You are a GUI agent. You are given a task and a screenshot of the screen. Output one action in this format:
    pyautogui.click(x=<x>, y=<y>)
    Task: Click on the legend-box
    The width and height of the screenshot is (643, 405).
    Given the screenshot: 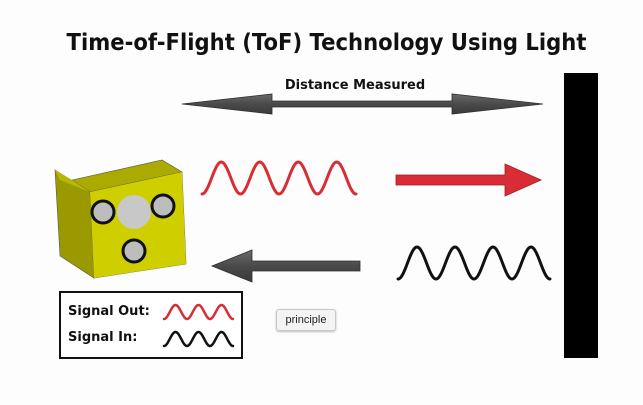 What is the action you would take?
    pyautogui.click(x=151, y=325)
    